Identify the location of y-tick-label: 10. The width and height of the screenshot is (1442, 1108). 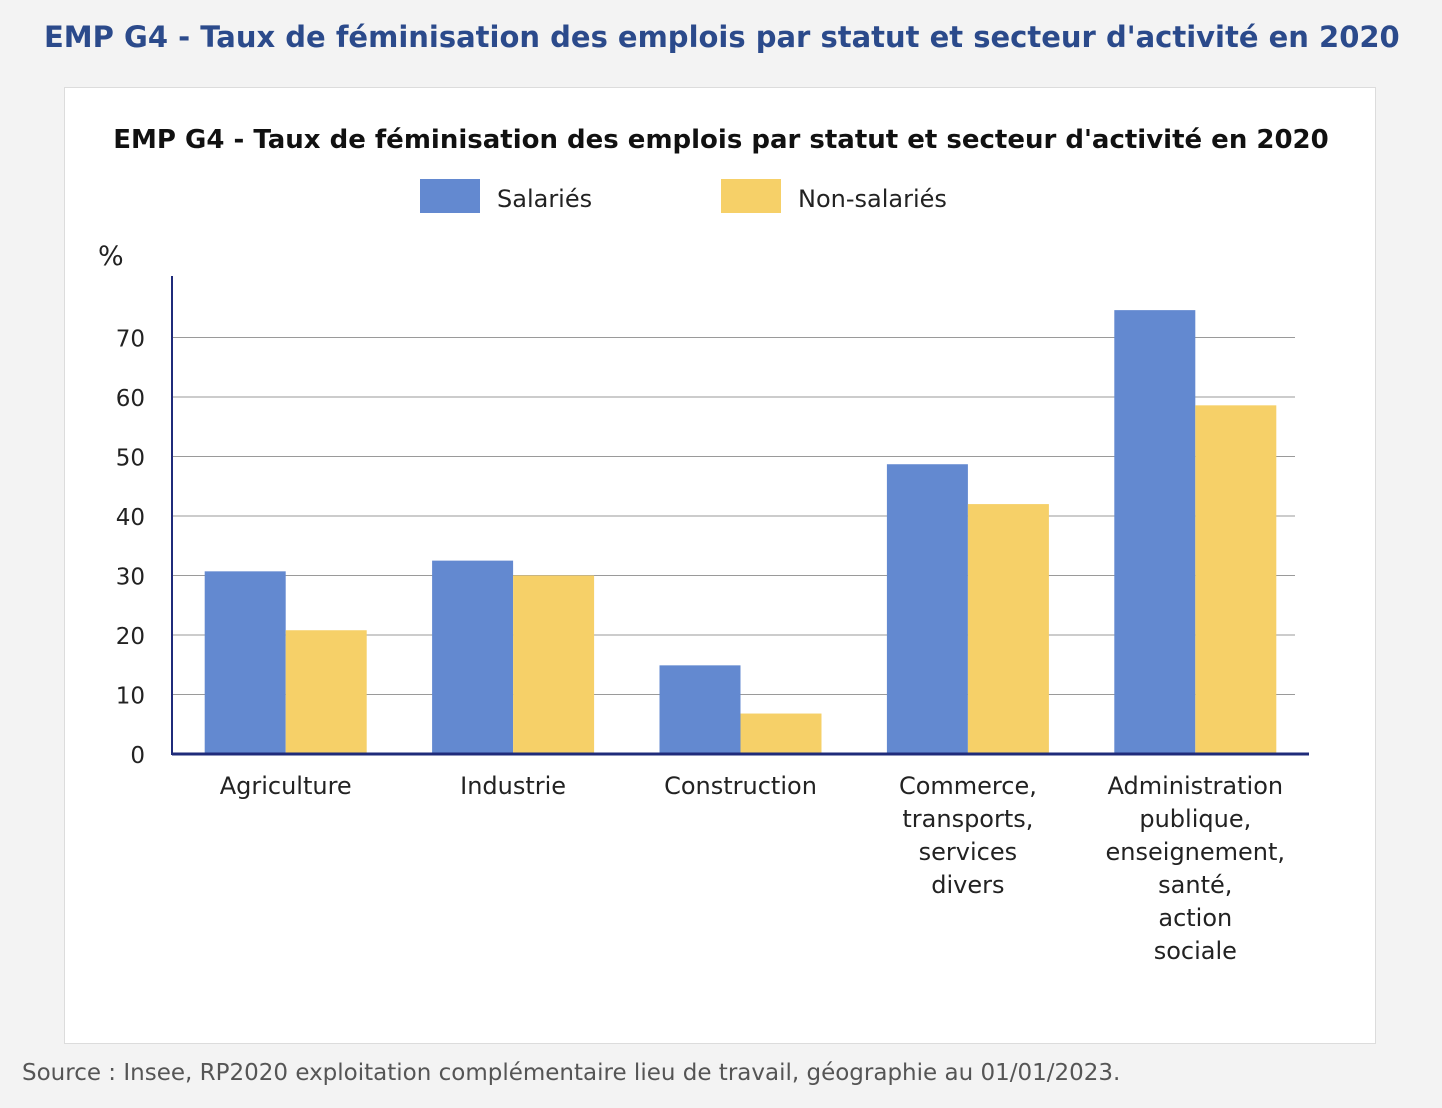
(130, 697).